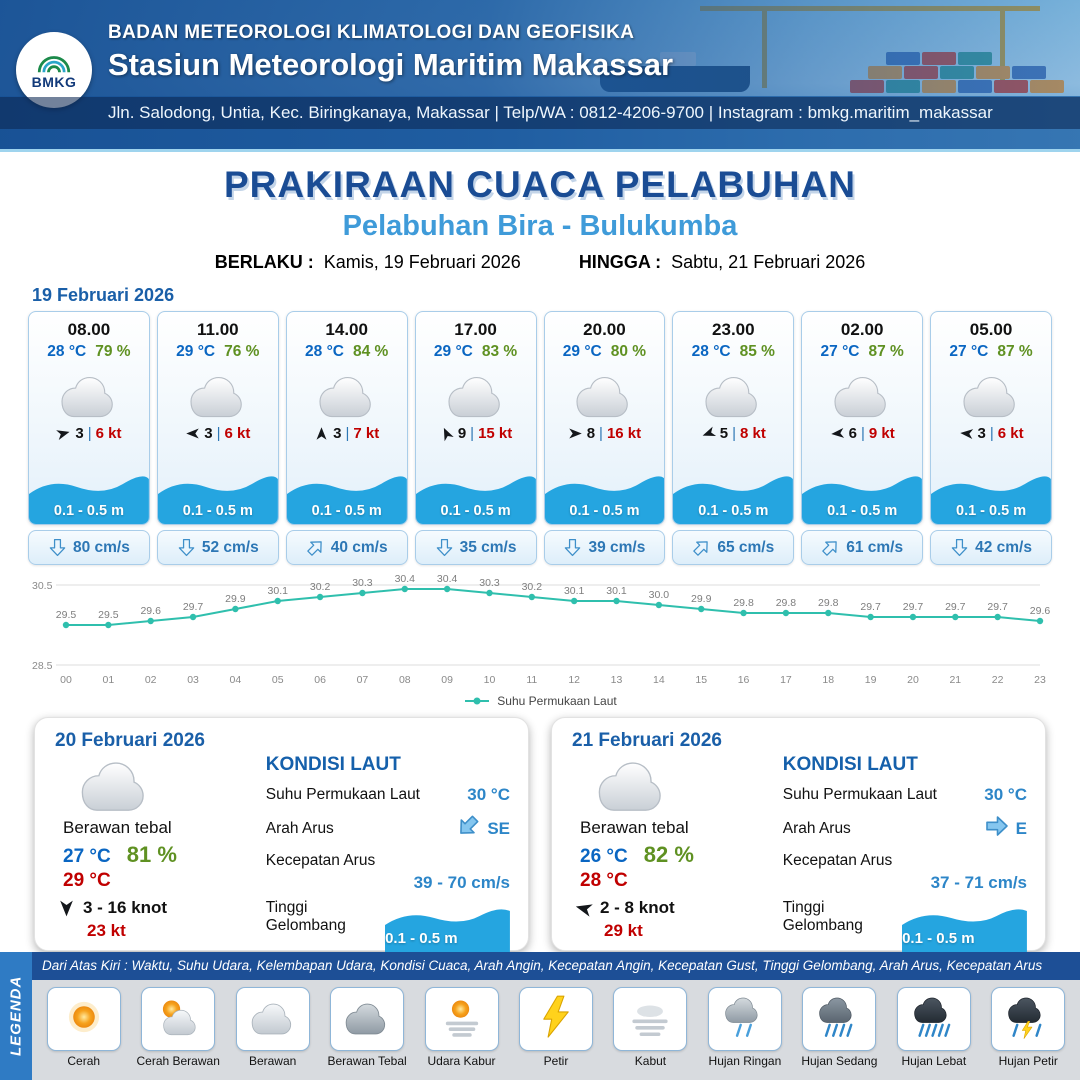  Describe the element at coordinates (733, 433) in the screenshot. I see `wind-row: 5 | 8 kt` at that location.